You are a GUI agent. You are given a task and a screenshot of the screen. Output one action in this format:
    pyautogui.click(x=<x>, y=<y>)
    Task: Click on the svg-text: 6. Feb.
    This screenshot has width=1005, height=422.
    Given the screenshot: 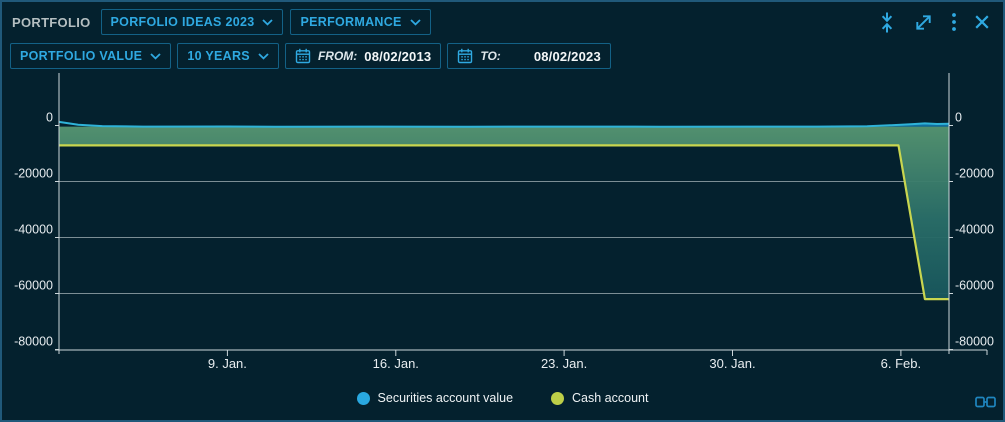 What is the action you would take?
    pyautogui.click(x=901, y=363)
    